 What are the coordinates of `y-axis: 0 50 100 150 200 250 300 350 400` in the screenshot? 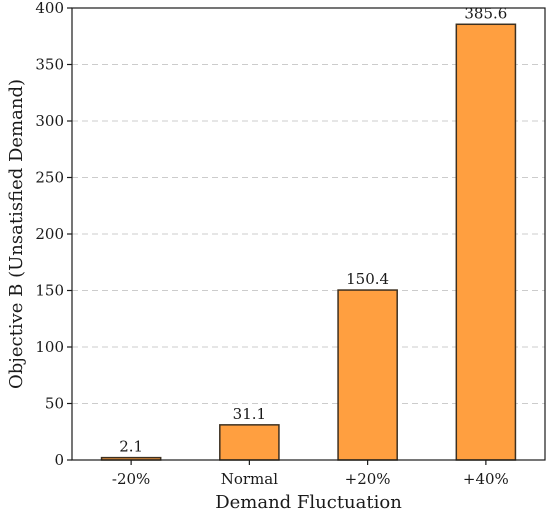 It's located at (53, 234).